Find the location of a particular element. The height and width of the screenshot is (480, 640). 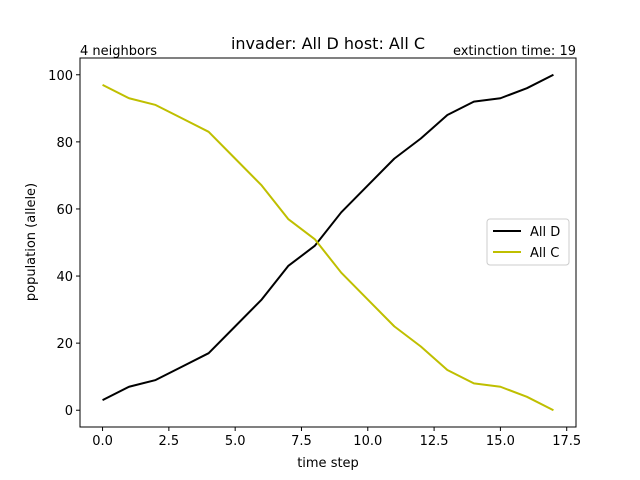

extinction-time-annotation: extinction time: 19 is located at coordinates (514, 51).